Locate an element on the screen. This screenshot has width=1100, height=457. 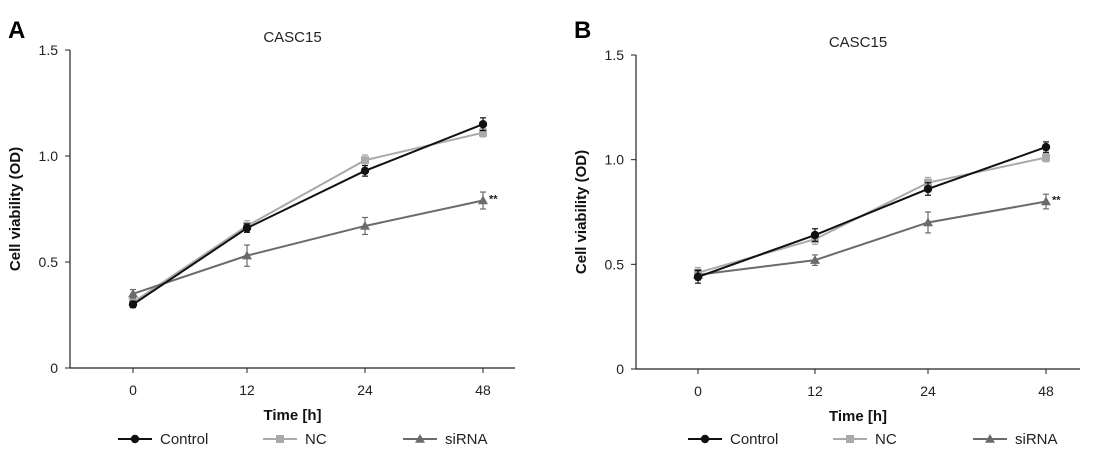
series-line-nc is located at coordinates (872, 215).